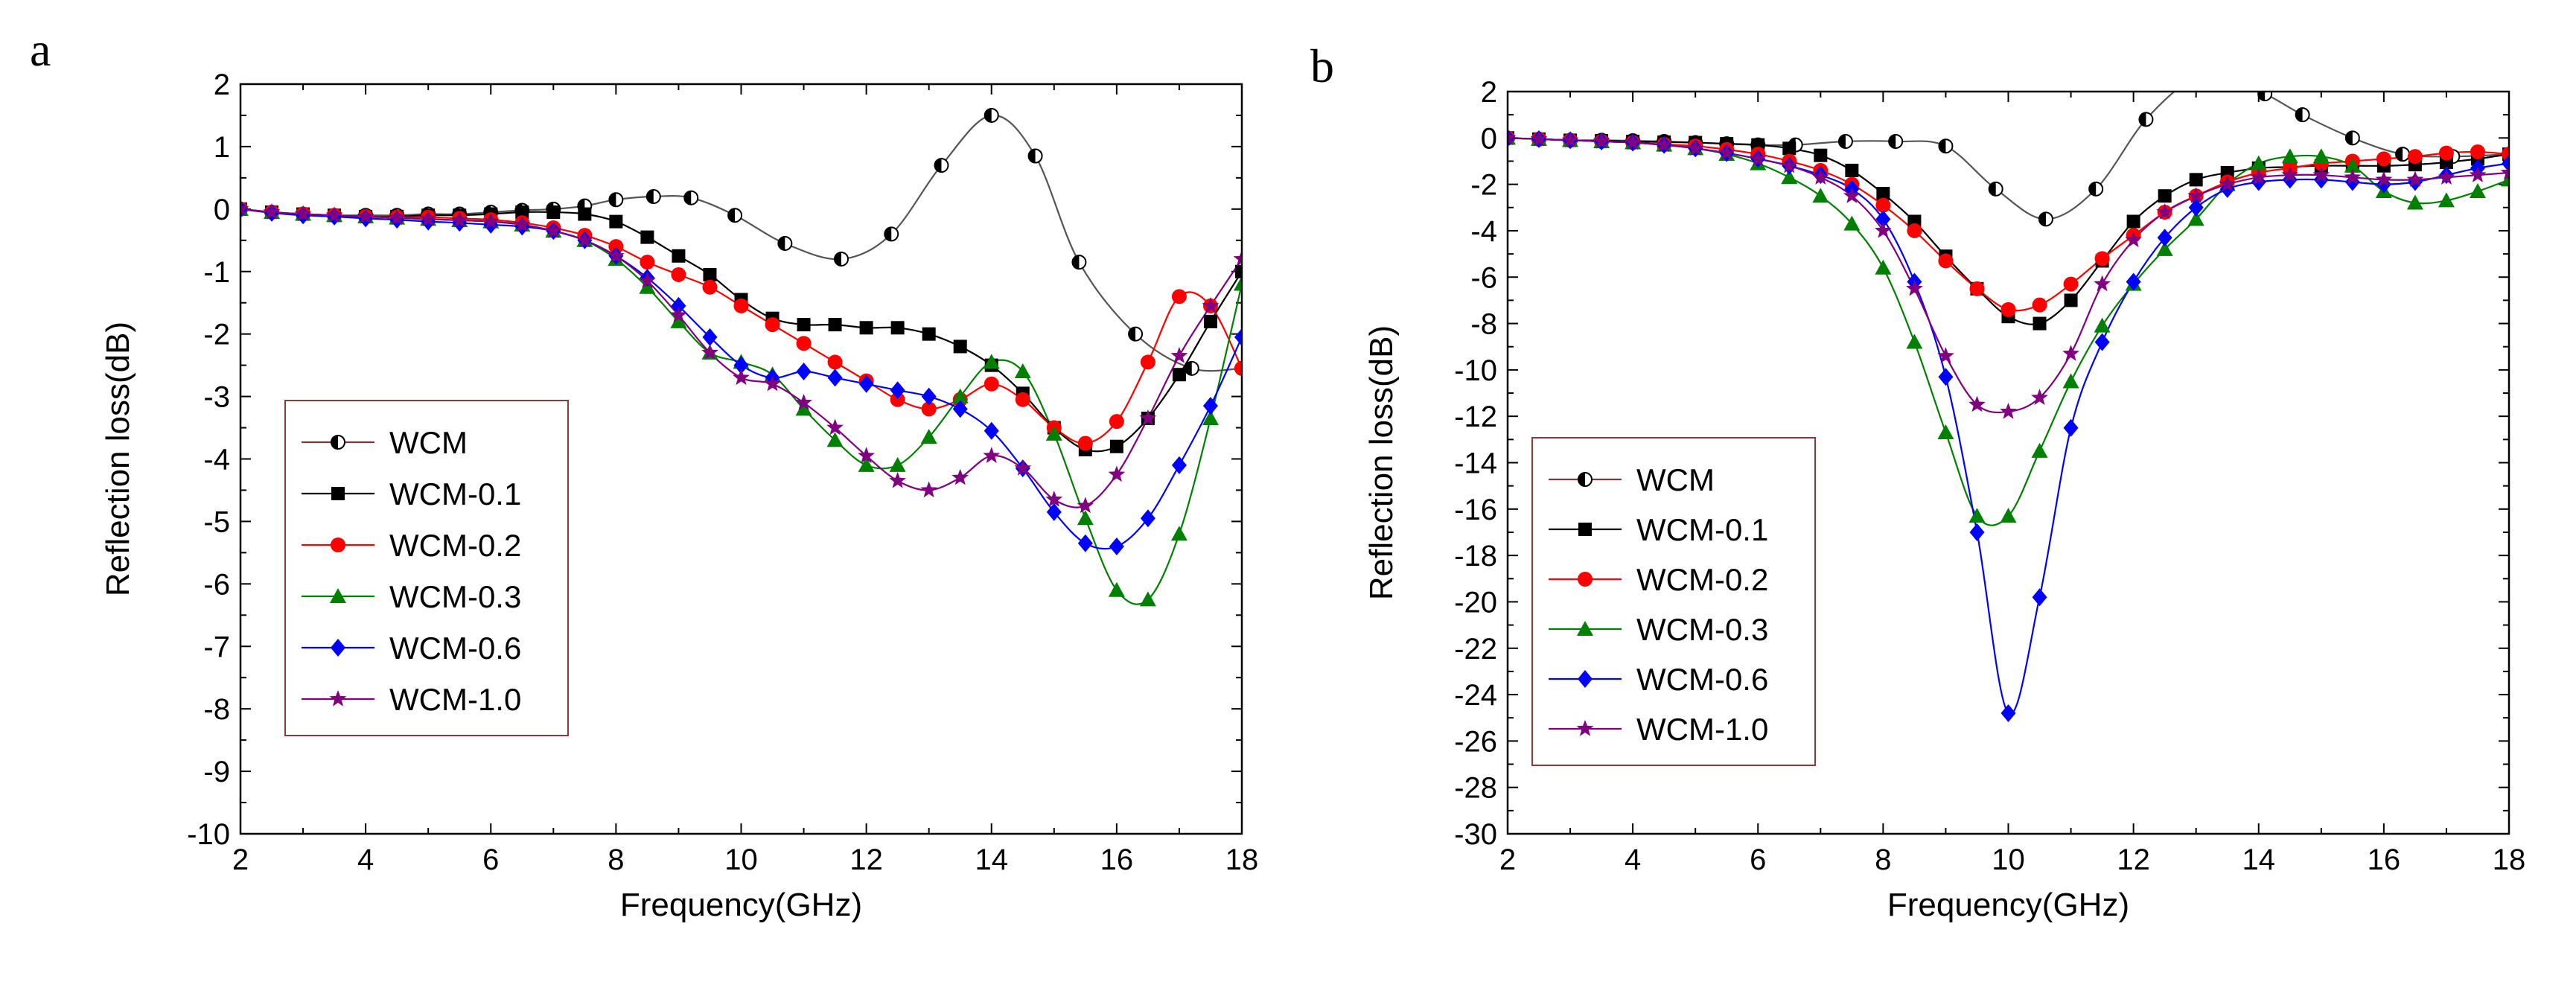 This screenshot has width=2576, height=1008. What do you see at coordinates (1475, 417) in the screenshot?
I see `y-tick-label: -12` at bounding box center [1475, 417].